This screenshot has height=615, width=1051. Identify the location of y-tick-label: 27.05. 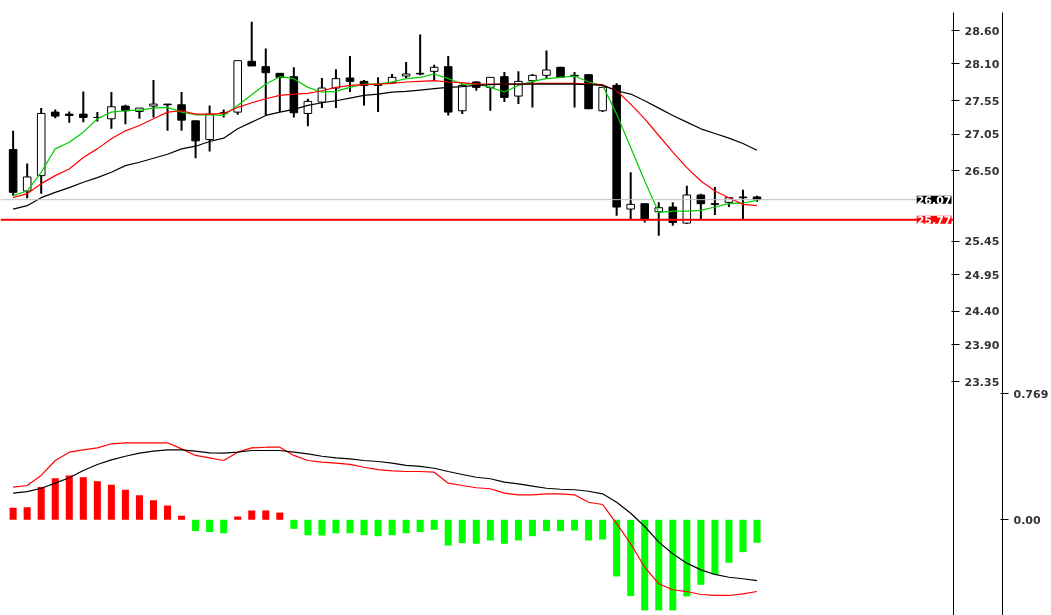
(982, 135).